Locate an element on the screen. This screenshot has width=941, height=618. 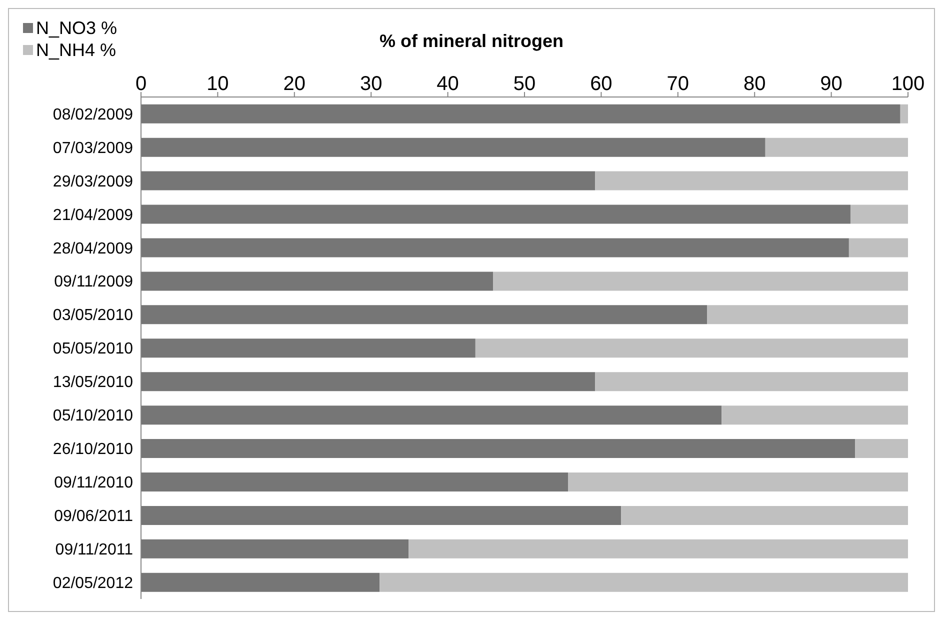
y-tick-label: 09/11/2010 is located at coordinates (94, 483).